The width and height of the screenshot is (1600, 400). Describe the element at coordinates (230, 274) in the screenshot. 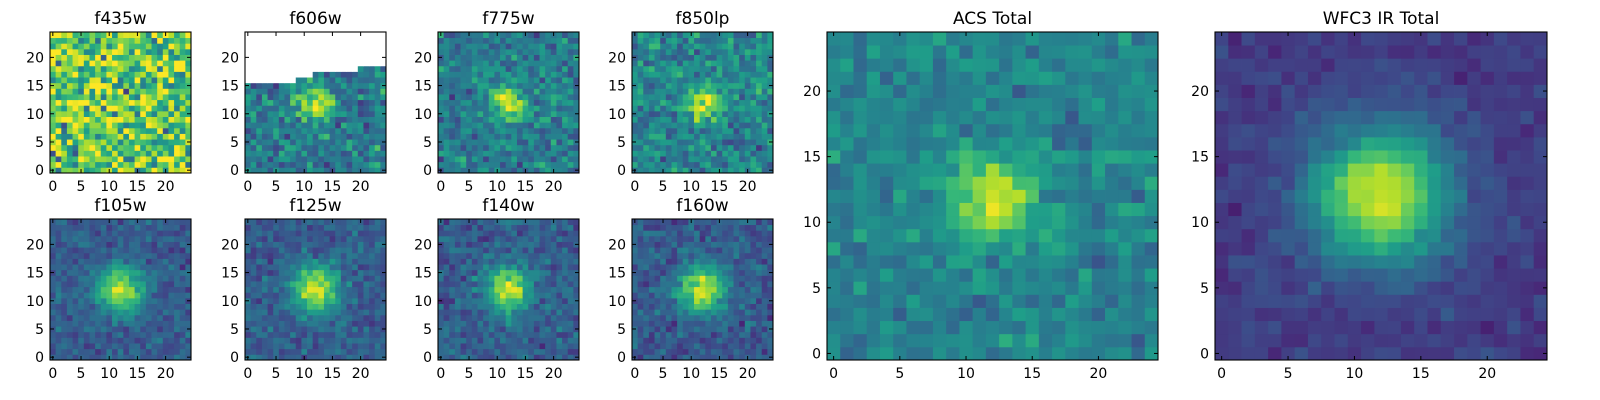

I see `y-tick-label: 15` at that location.